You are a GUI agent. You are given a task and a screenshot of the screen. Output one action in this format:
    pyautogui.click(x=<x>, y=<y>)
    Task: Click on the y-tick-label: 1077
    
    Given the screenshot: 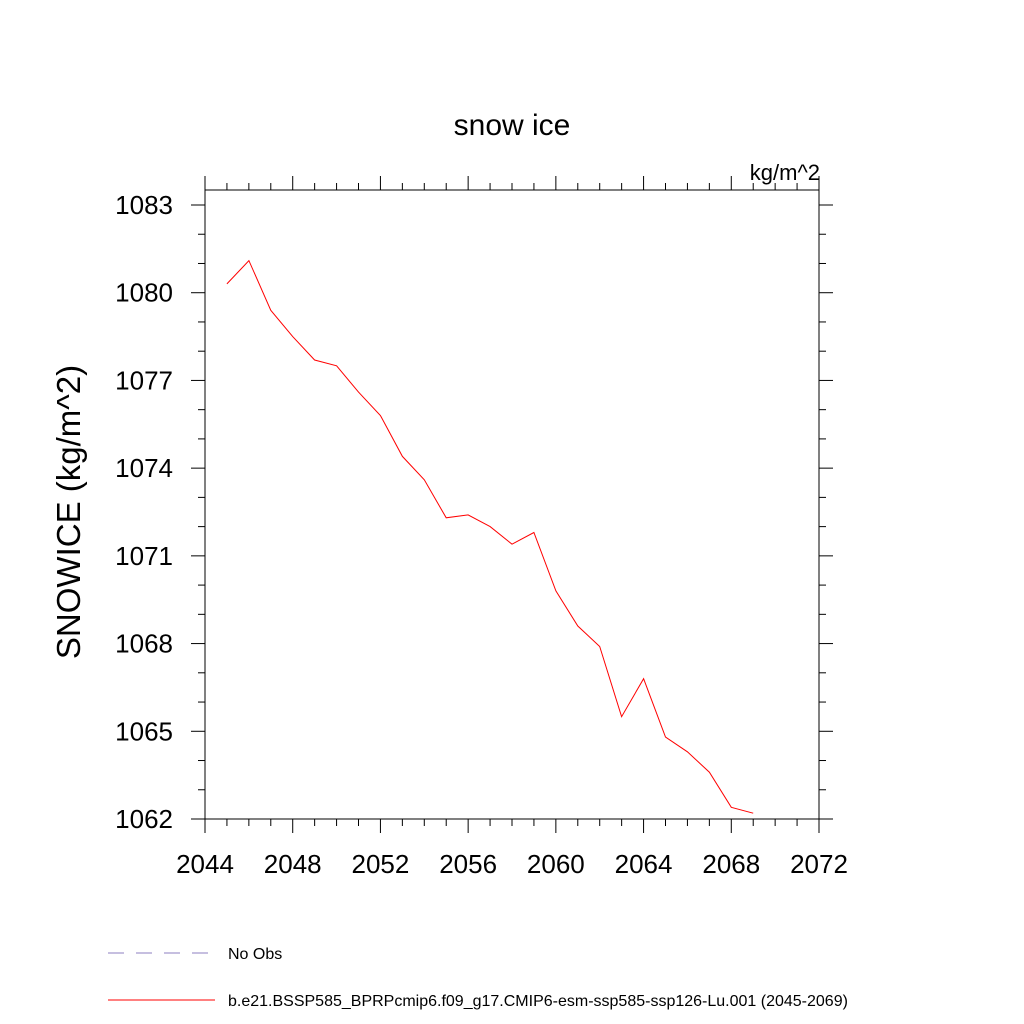 What is the action you would take?
    pyautogui.click(x=144, y=380)
    